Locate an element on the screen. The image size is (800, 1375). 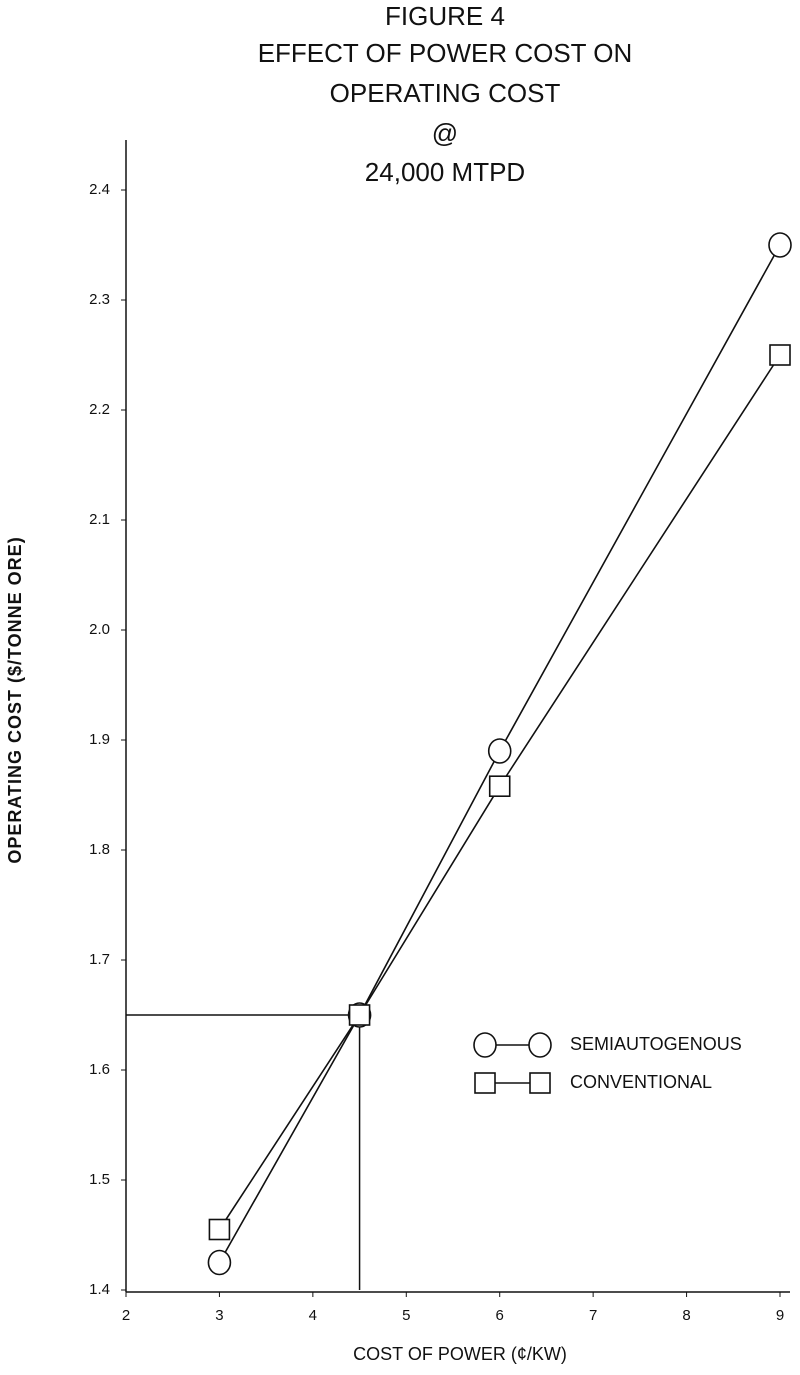
legend-label: SEMIAUTOGENOUS is located at coordinates (656, 1044).